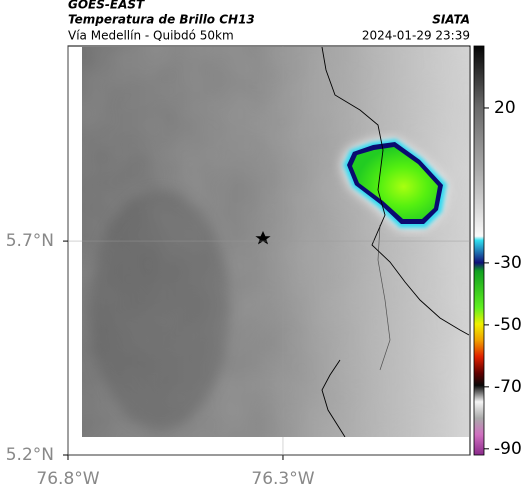  Describe the element at coordinates (508, 263) in the screenshot. I see `colorbar-tick-label: -30` at that location.